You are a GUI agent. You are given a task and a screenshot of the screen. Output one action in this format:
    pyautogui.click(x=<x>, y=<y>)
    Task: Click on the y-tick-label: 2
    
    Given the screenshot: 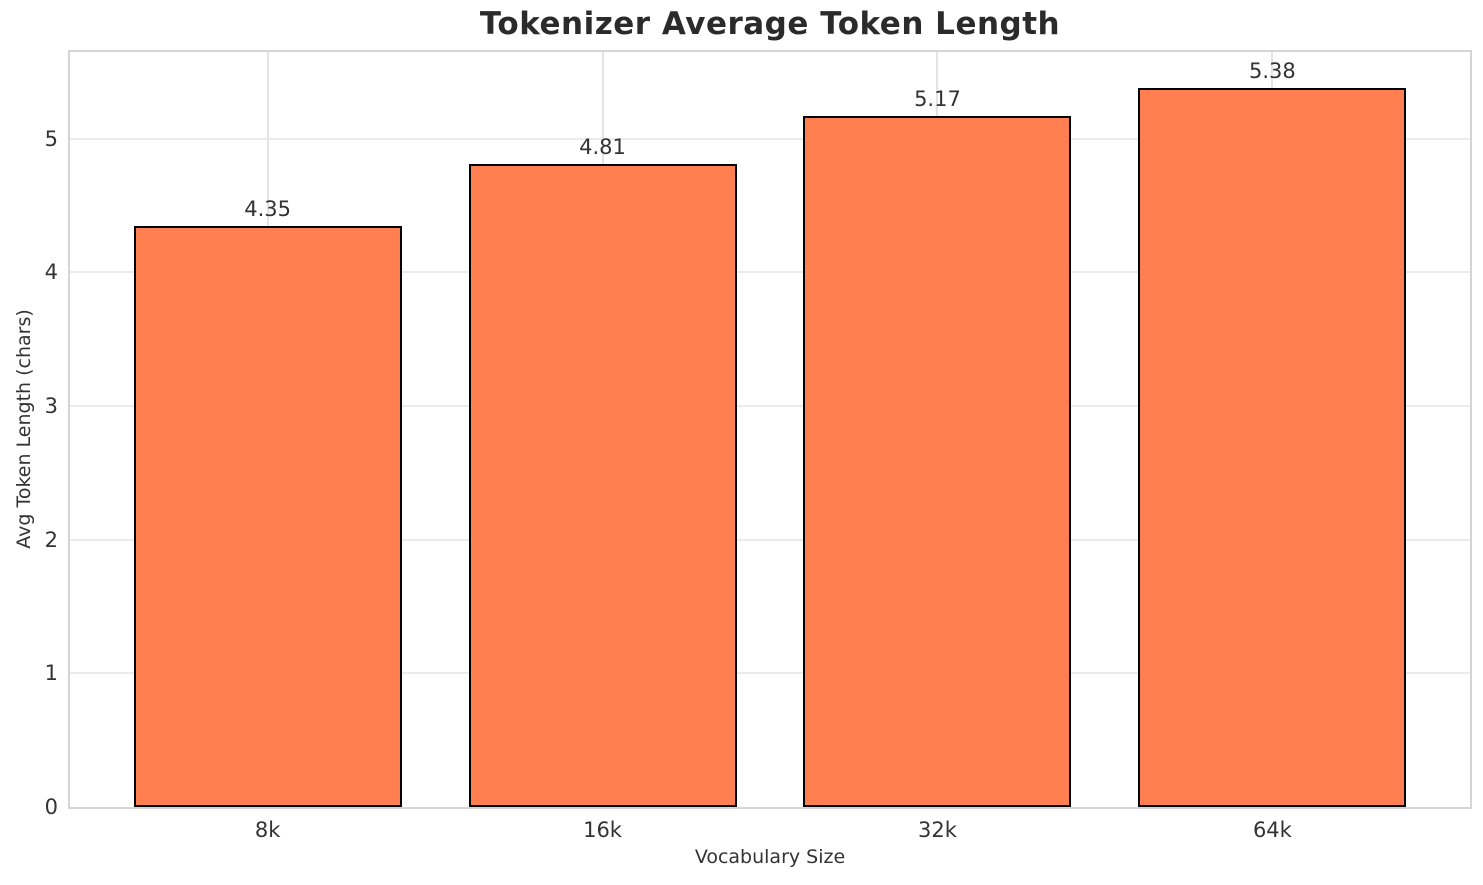 What is the action you would take?
    pyautogui.click(x=51, y=539)
    